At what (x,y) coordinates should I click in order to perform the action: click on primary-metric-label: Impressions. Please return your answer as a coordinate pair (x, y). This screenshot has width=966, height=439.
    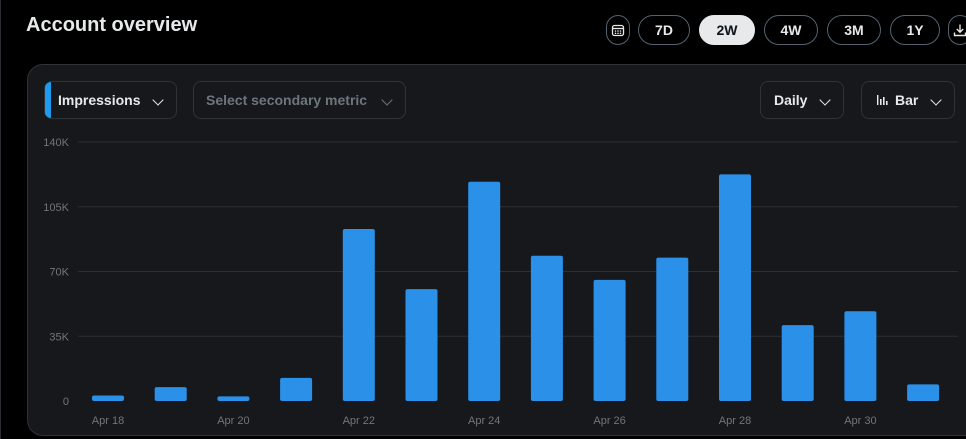
    Looking at the image, I should click on (99, 100).